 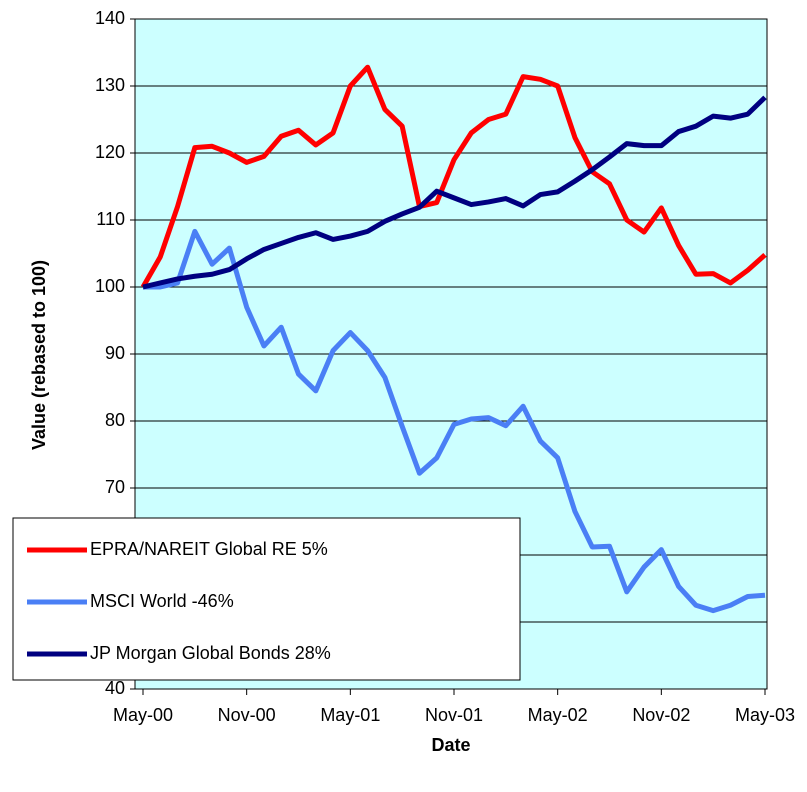 I want to click on y-tick-label: 140, so click(x=110, y=18).